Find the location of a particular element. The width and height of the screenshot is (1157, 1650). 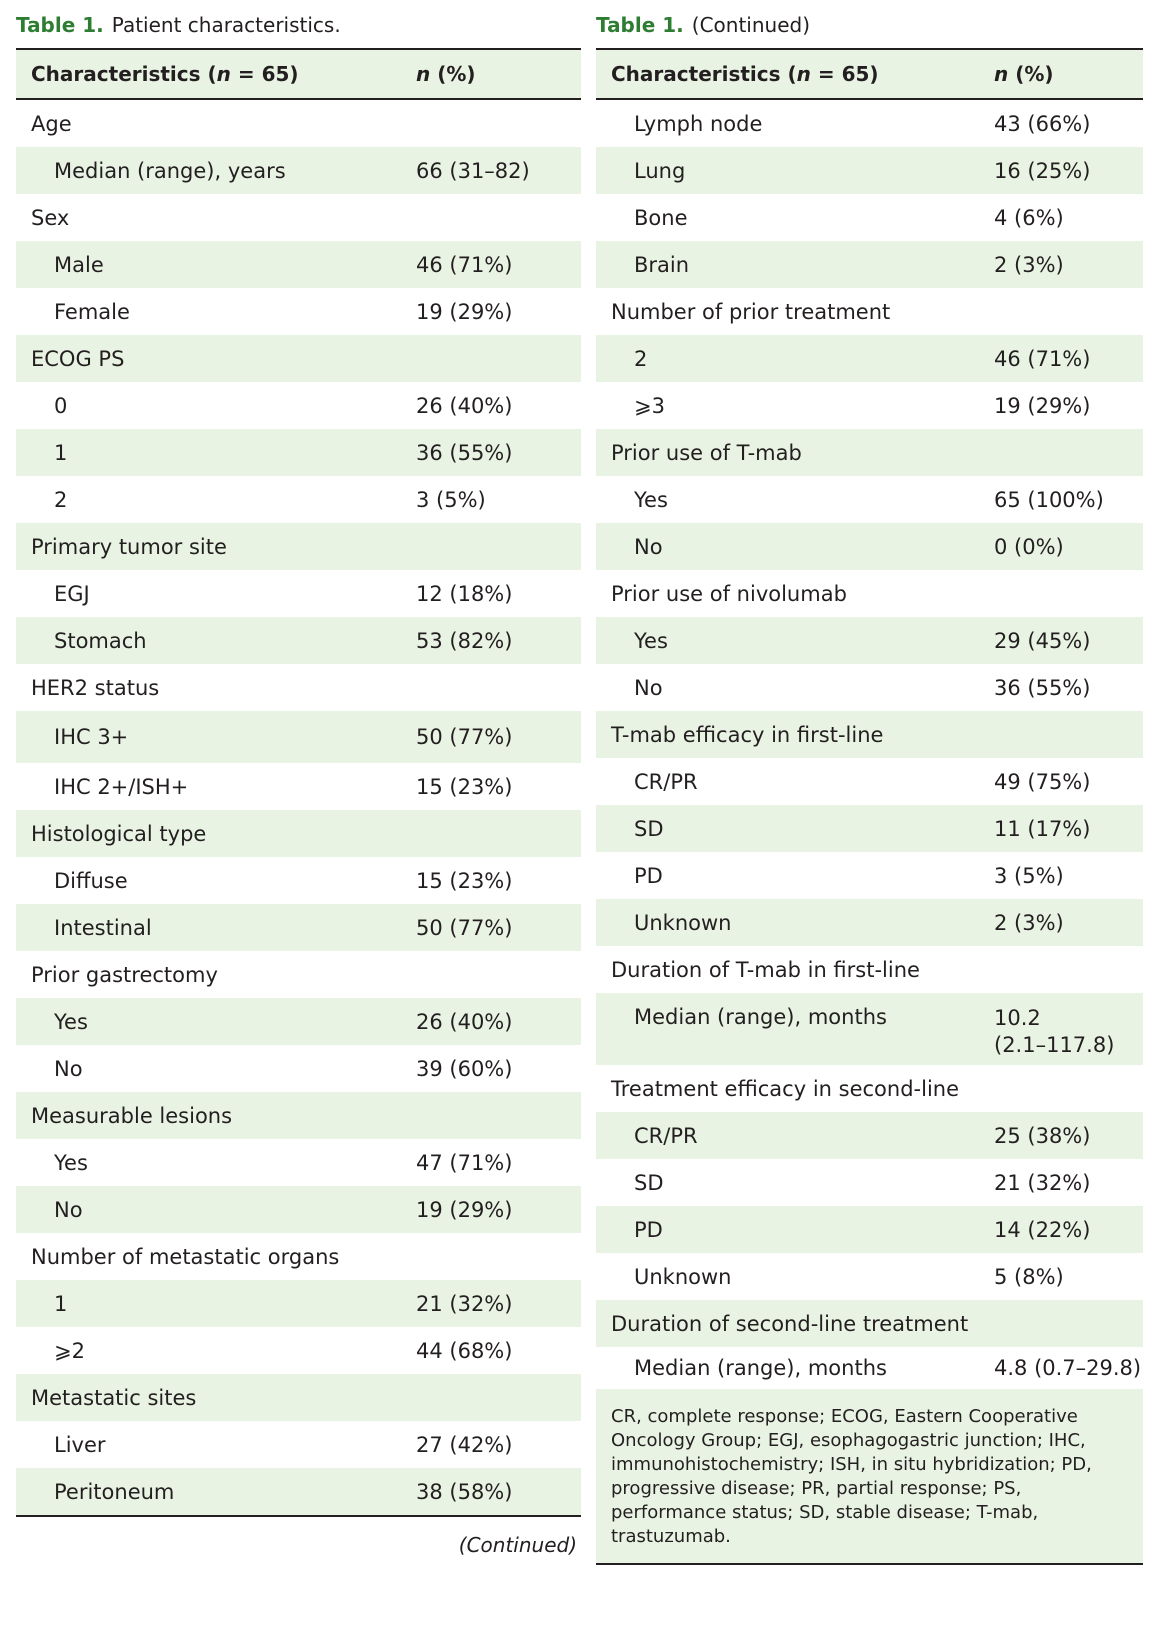

row-label: IHC 3+ is located at coordinates (91, 737).